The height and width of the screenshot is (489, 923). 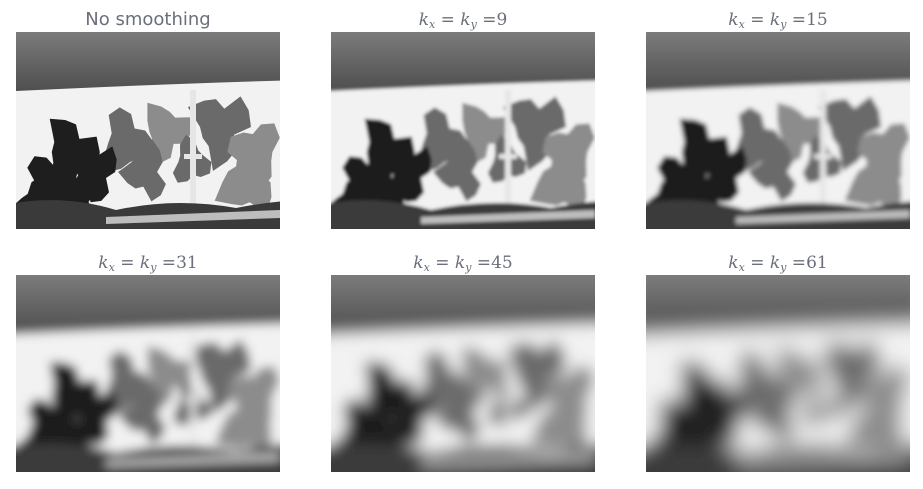 I want to click on panel-title: kx = ky =31, so click(x=148, y=263).